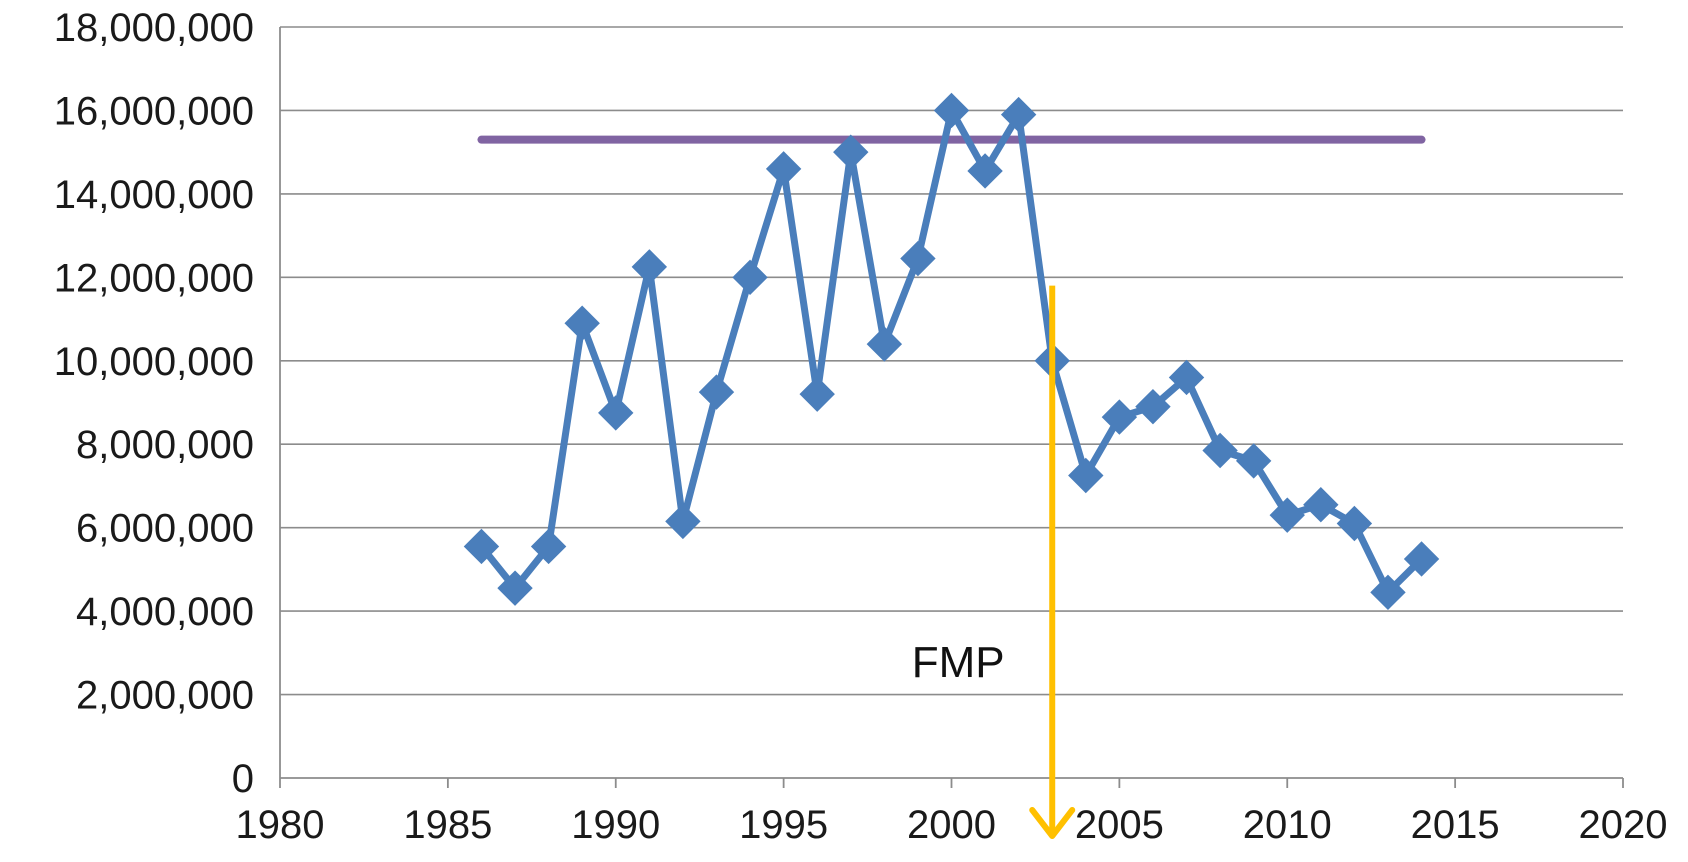 The image size is (1688, 862). Describe the element at coordinates (1287, 825) in the screenshot. I see `x-tick-label: 2010` at that location.